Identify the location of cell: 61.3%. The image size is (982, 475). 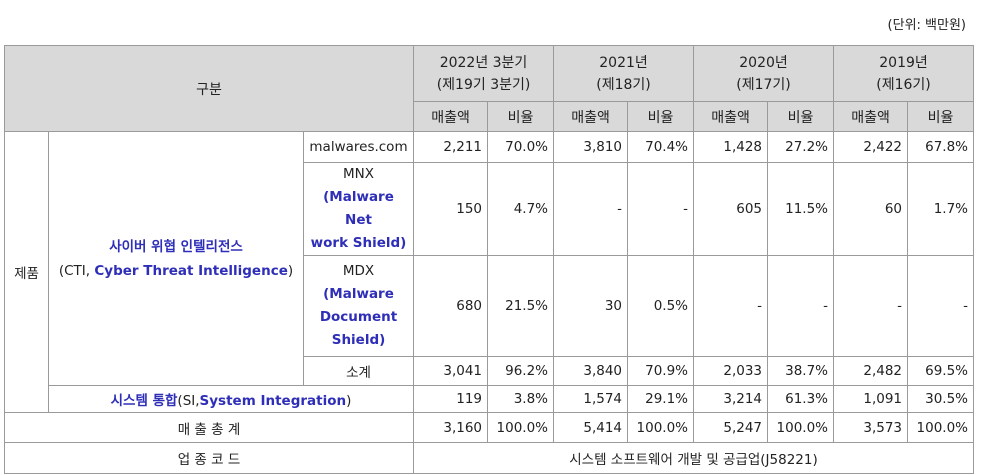
(801, 399).